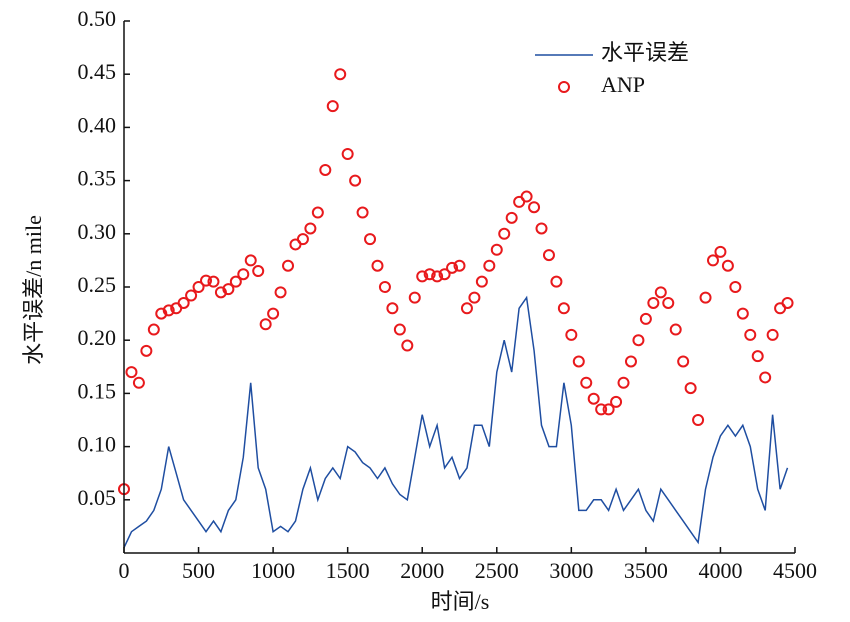 This screenshot has height=622, width=850. I want to click on y-tick-label: 0.30, so click(97, 231).